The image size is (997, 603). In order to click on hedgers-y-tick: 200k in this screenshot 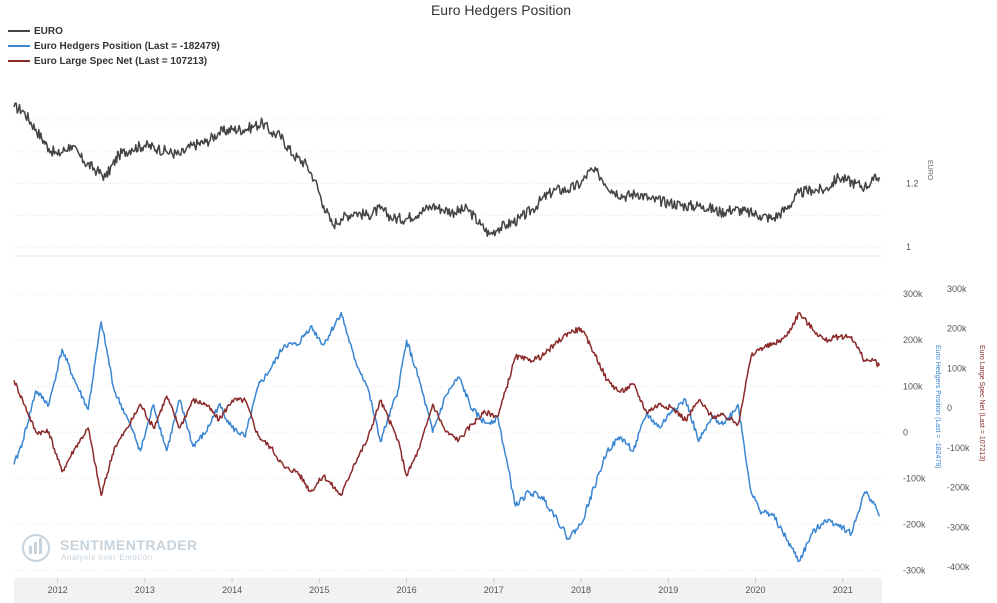, I will do `click(913, 340)`.